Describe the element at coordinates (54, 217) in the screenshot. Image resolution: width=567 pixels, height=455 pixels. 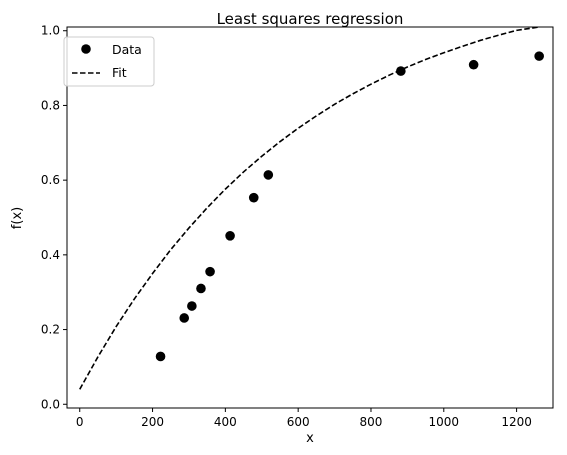
I see `y-axis-ticks: 0.0 0.2 0.4 0.6 0.8 1.0` at that location.